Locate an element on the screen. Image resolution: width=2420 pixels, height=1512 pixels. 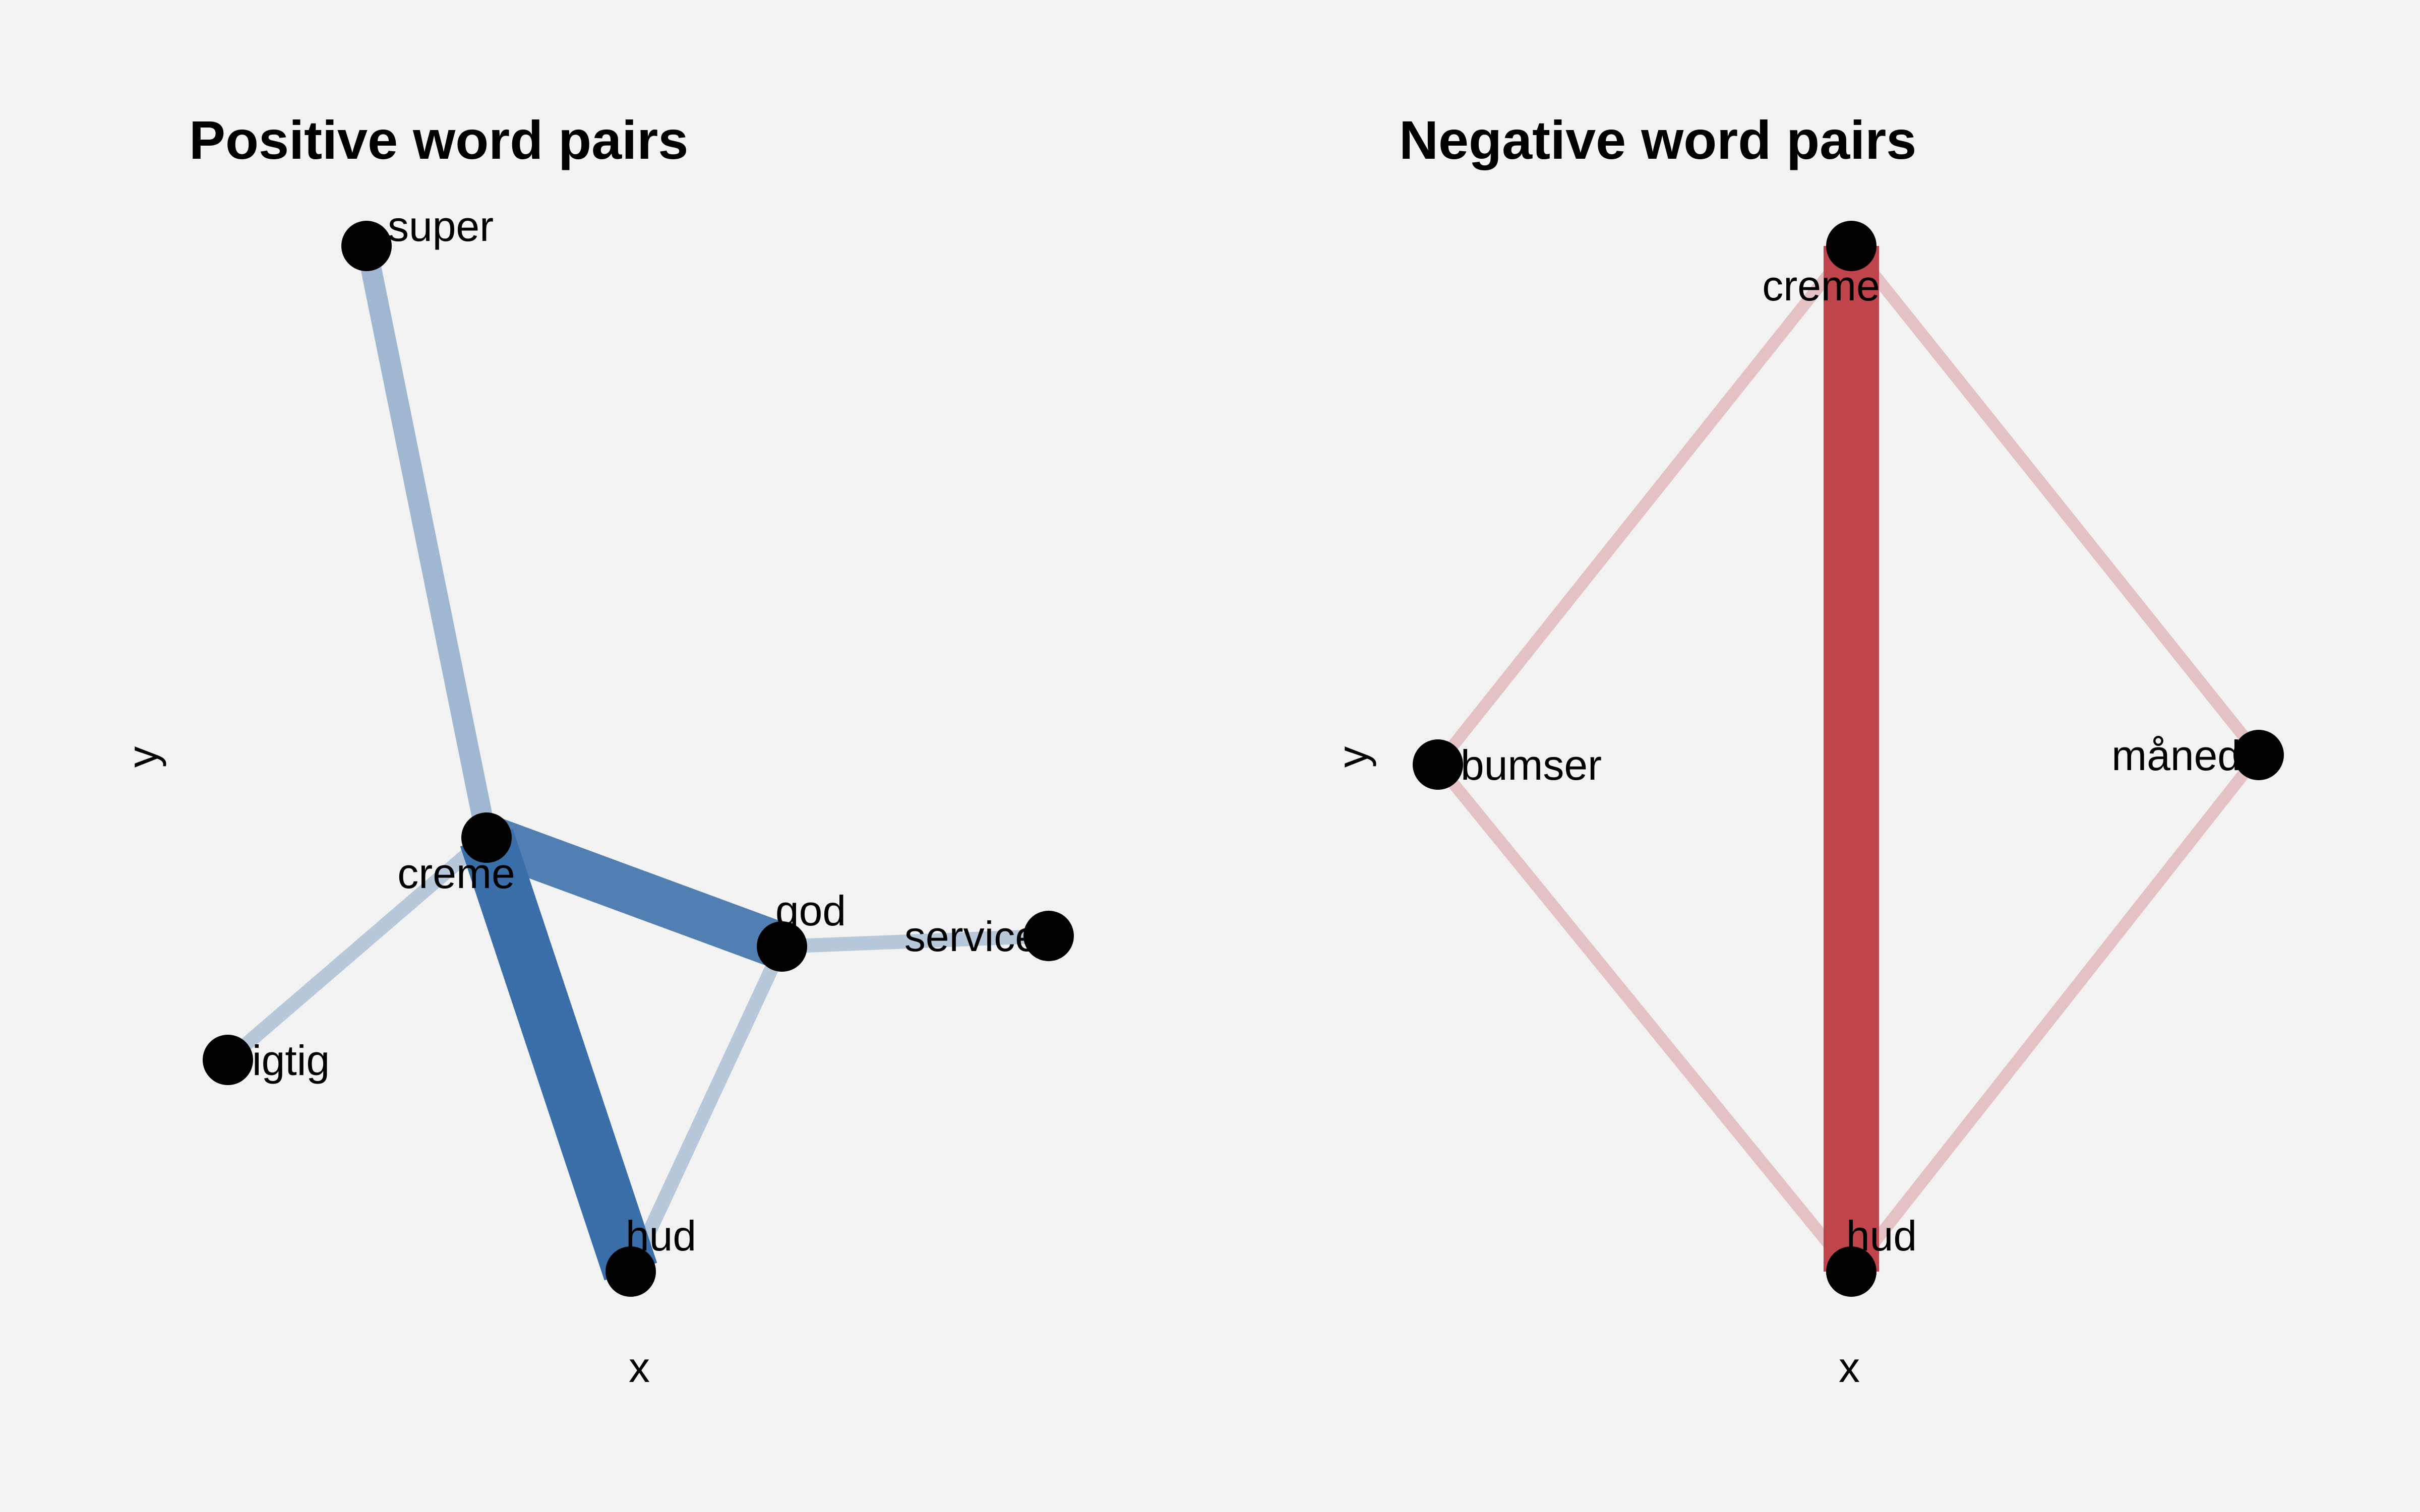
negative-node-maaned is located at coordinates (2258, 755).